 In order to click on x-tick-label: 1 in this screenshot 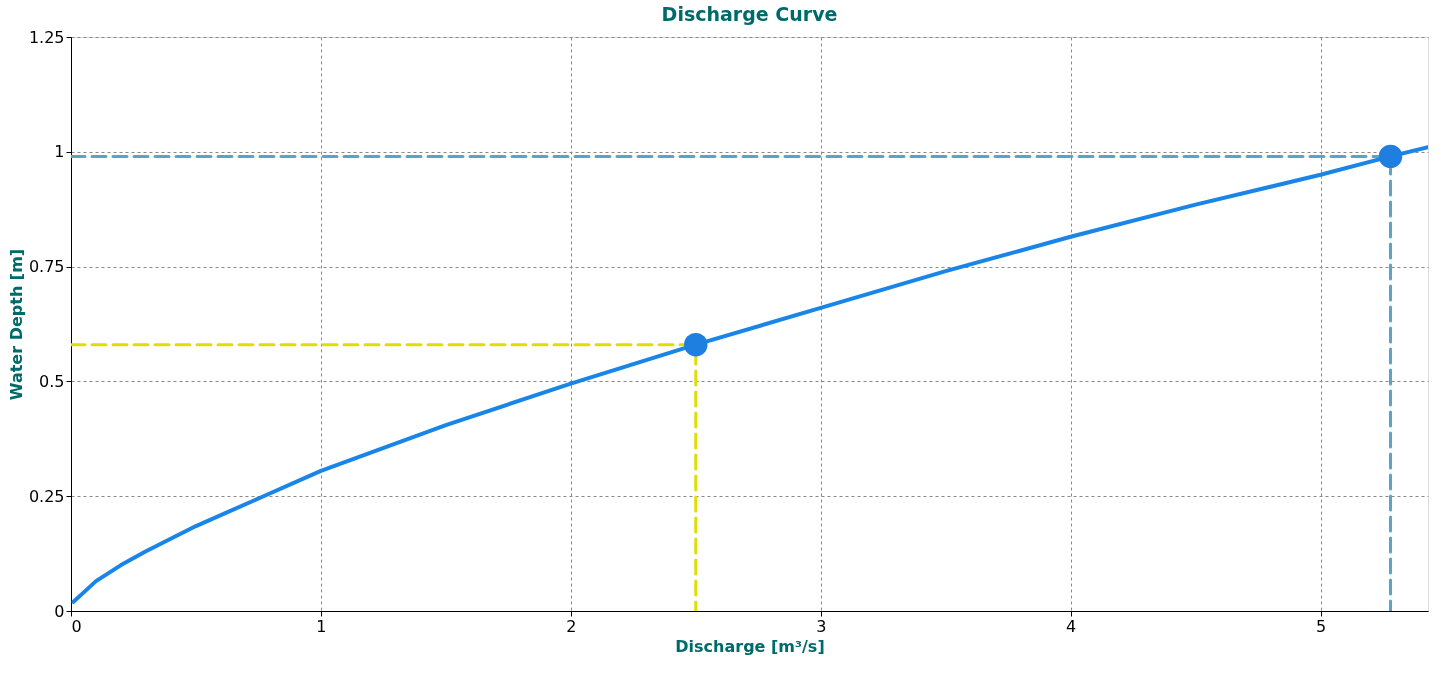, I will do `click(321, 626)`.